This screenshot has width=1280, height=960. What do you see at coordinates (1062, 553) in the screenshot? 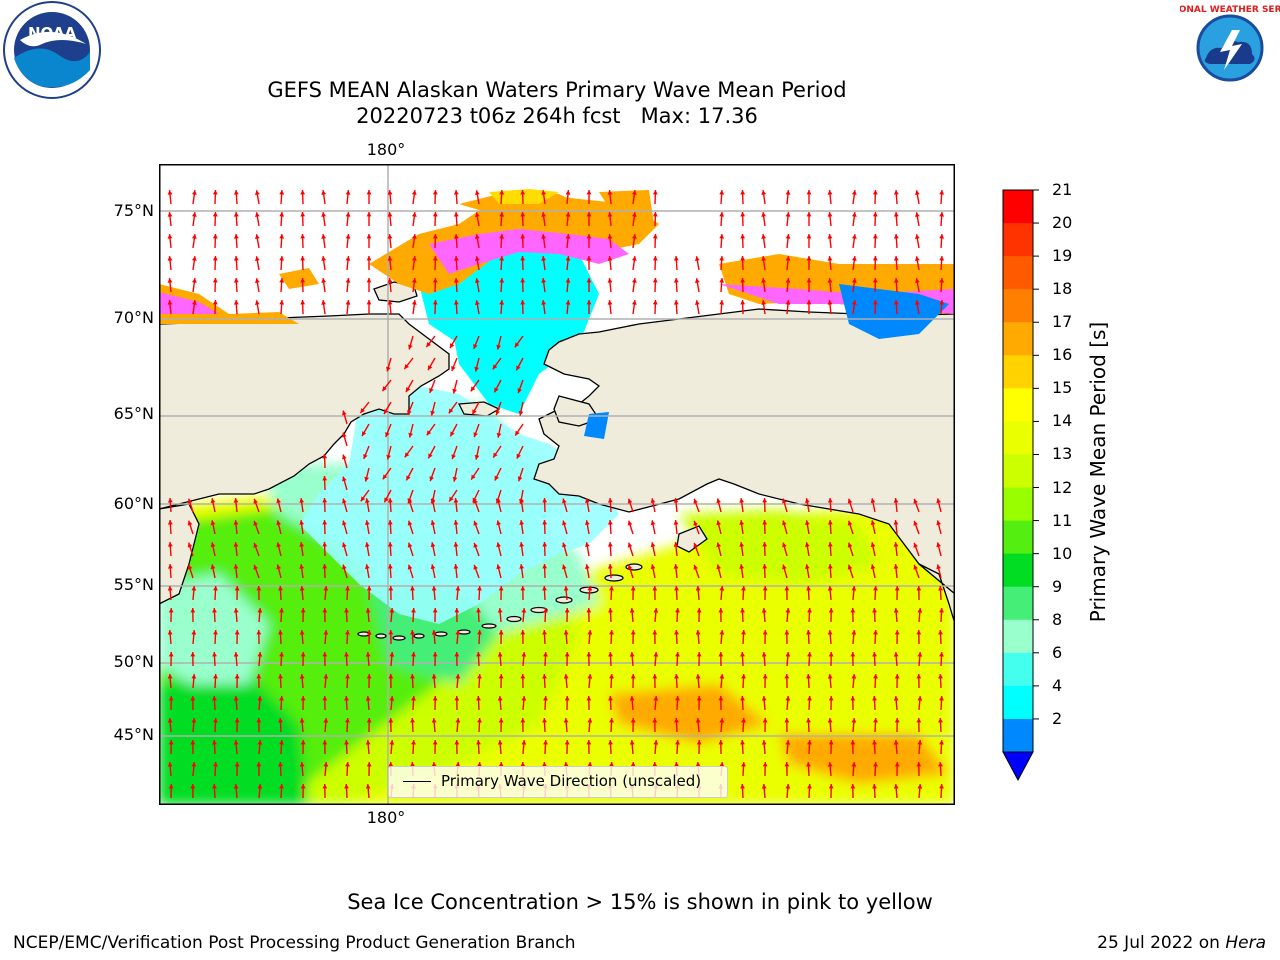
I see `colorbar-tick-label: 10` at bounding box center [1062, 553].